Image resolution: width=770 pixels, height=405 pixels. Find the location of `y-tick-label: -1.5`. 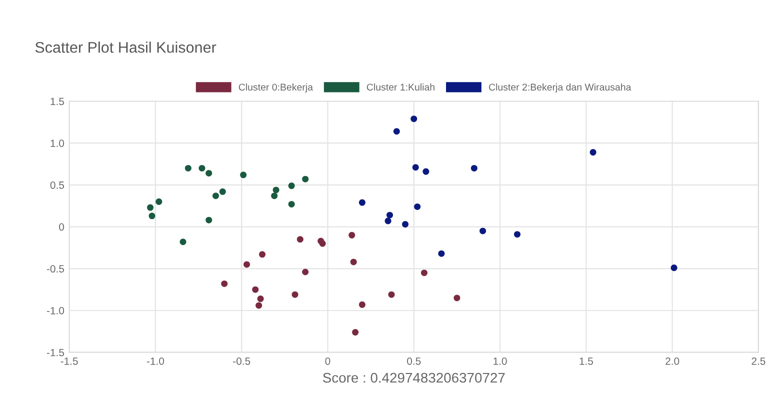

y-tick-label: -1.5 is located at coordinates (55, 352).